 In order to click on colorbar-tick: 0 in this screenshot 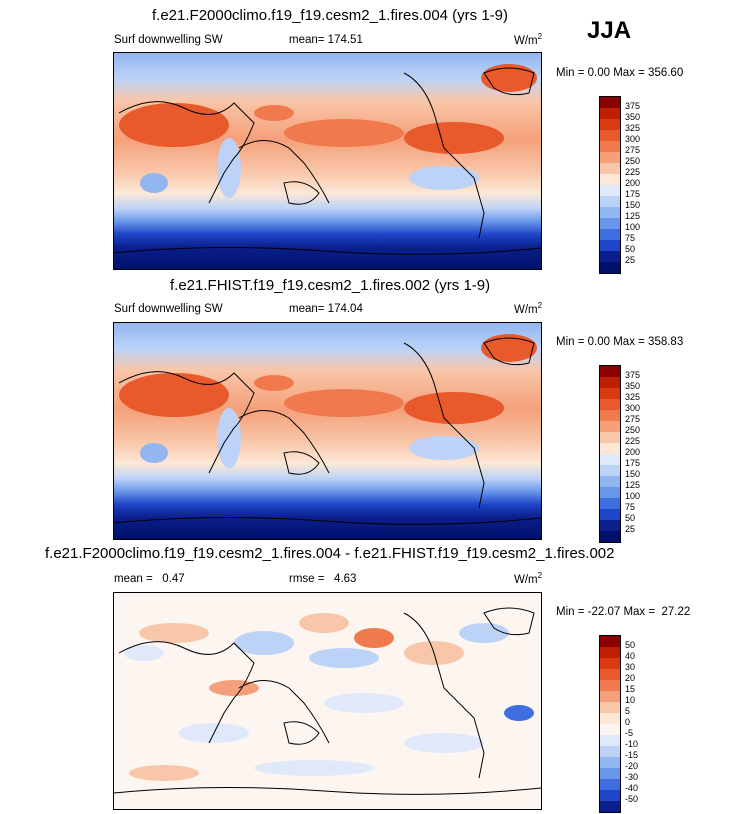, I will do `click(628, 722)`.